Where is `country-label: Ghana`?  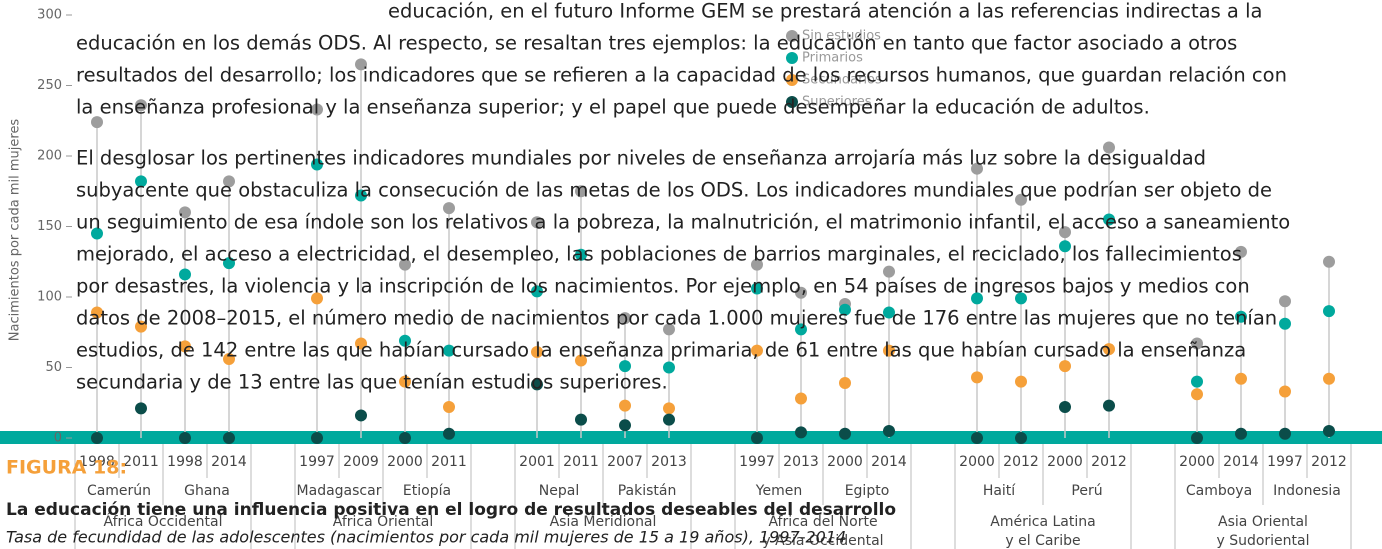
country-label: Ghana is located at coordinates (207, 491).